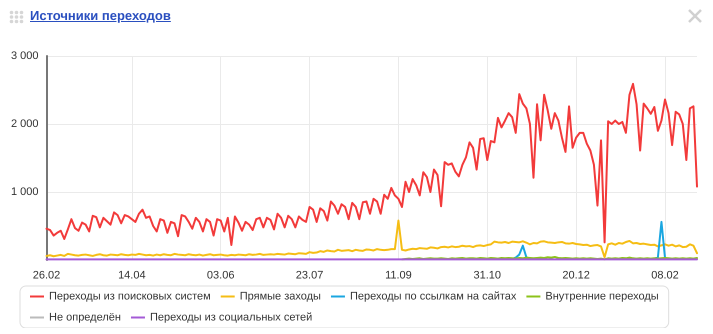 The height and width of the screenshot is (334, 713). I want to click on x-tick-label: 08.02, so click(665, 276).